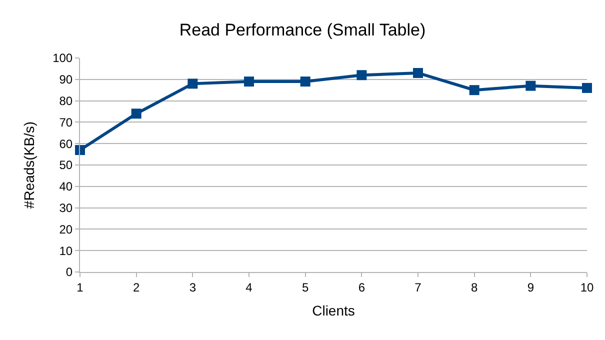 This screenshot has width=605, height=340. Describe the element at coordinates (362, 287) in the screenshot. I see `x-tick-label: 6` at that location.